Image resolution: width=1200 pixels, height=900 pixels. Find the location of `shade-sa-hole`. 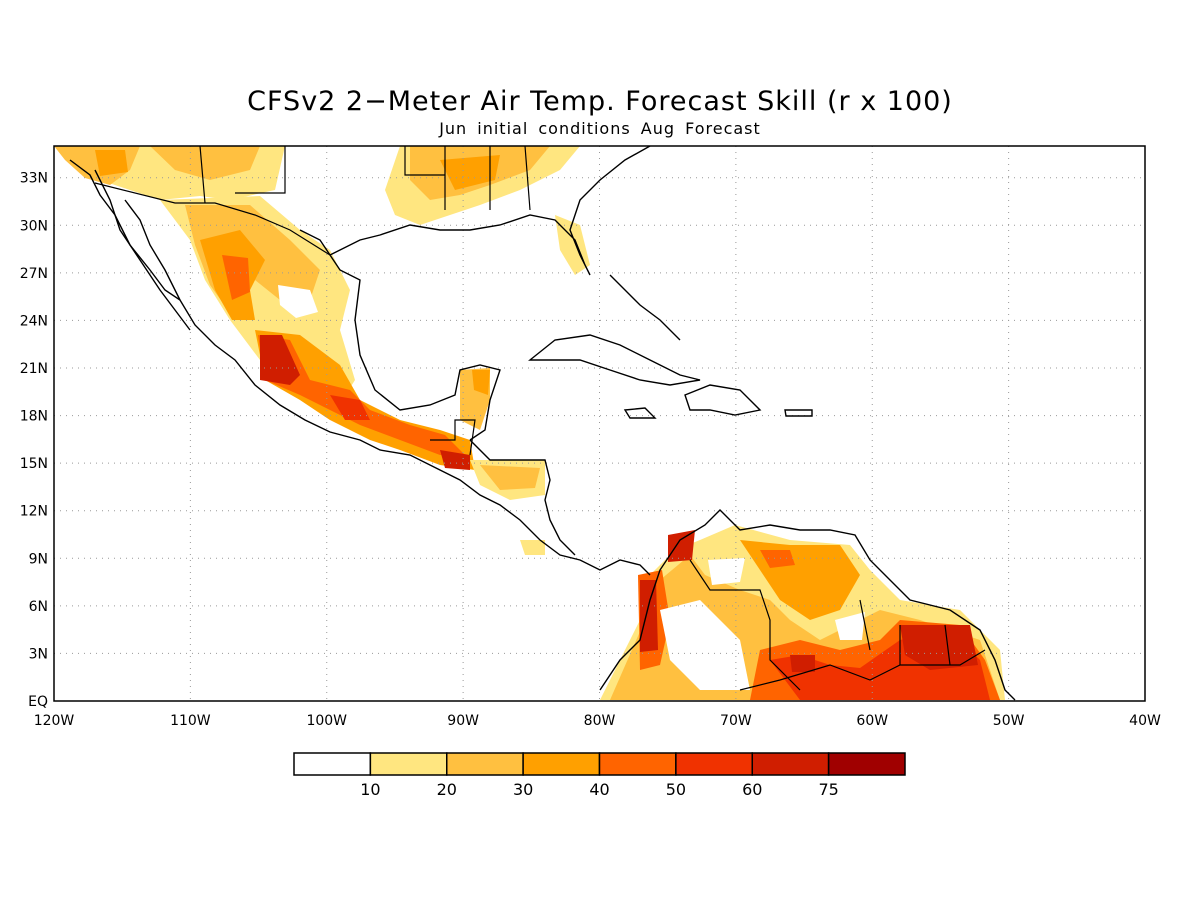

shade-sa-hole is located at coordinates (705, 645).